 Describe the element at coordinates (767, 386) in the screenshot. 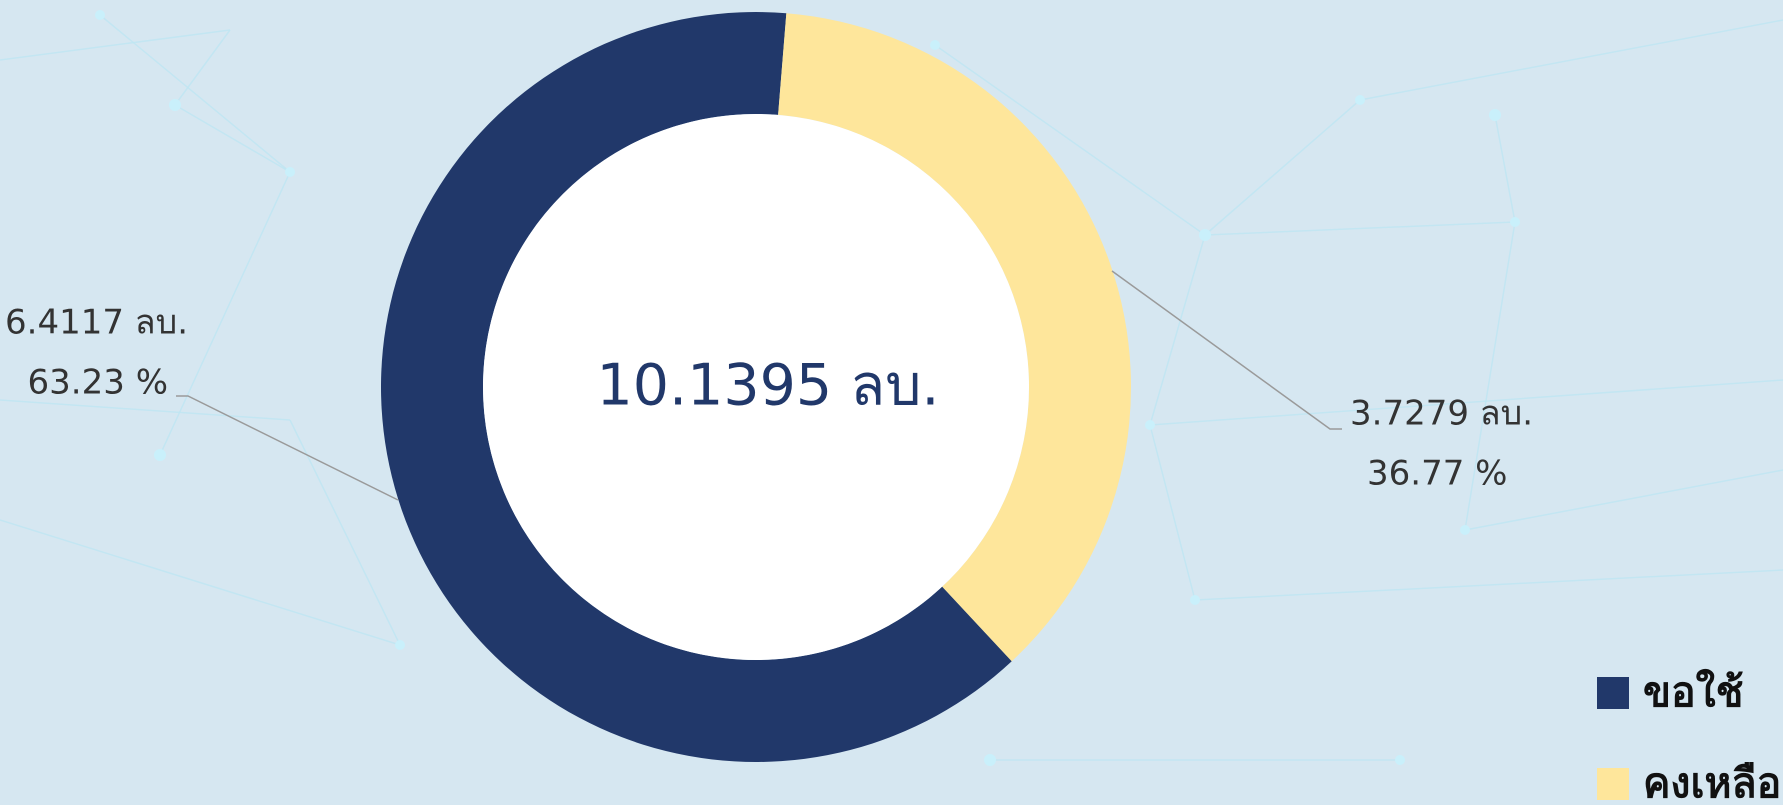

I see `center-total: 10.1395 ลบ.` at that location.